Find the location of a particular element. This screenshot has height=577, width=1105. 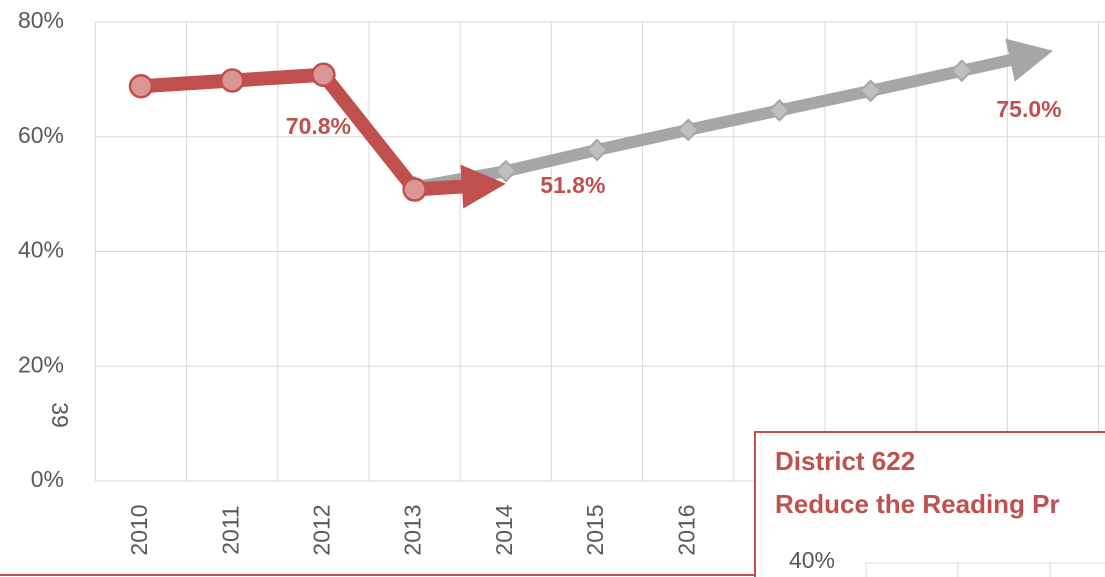

x-tick-label: 2015 is located at coordinates (595, 529).